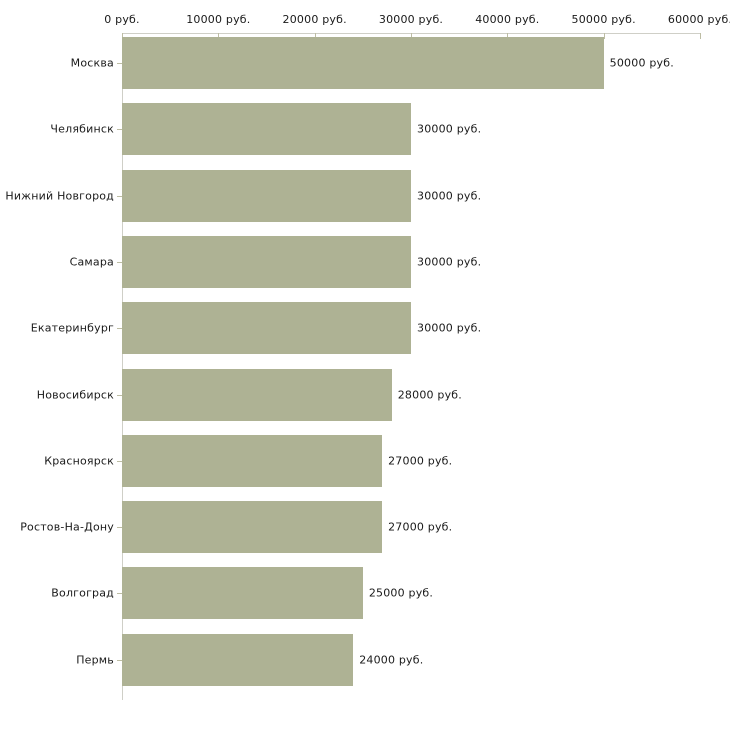 This screenshot has width=730, height=730. Describe the element at coordinates (79, 461) in the screenshot. I see `category-label: Красноярск` at that location.